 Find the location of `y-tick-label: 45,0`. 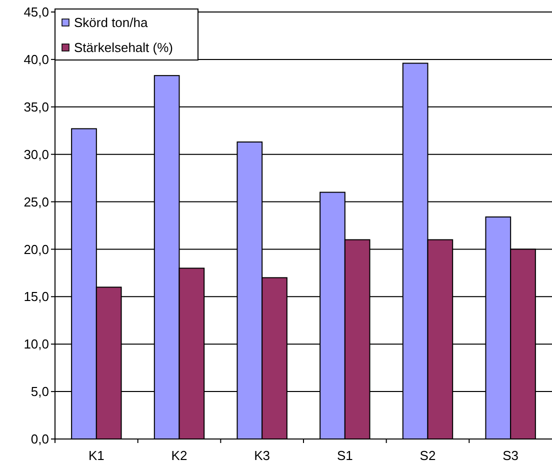

y-tick-label: 45,0 is located at coordinates (36, 12).